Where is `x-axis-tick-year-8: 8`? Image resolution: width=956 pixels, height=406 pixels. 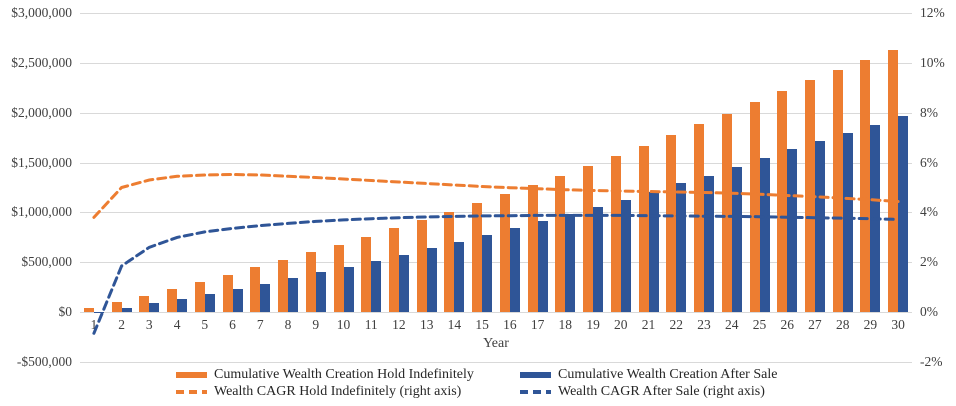
x-axis-tick-year-8: 8 is located at coordinates (288, 324).